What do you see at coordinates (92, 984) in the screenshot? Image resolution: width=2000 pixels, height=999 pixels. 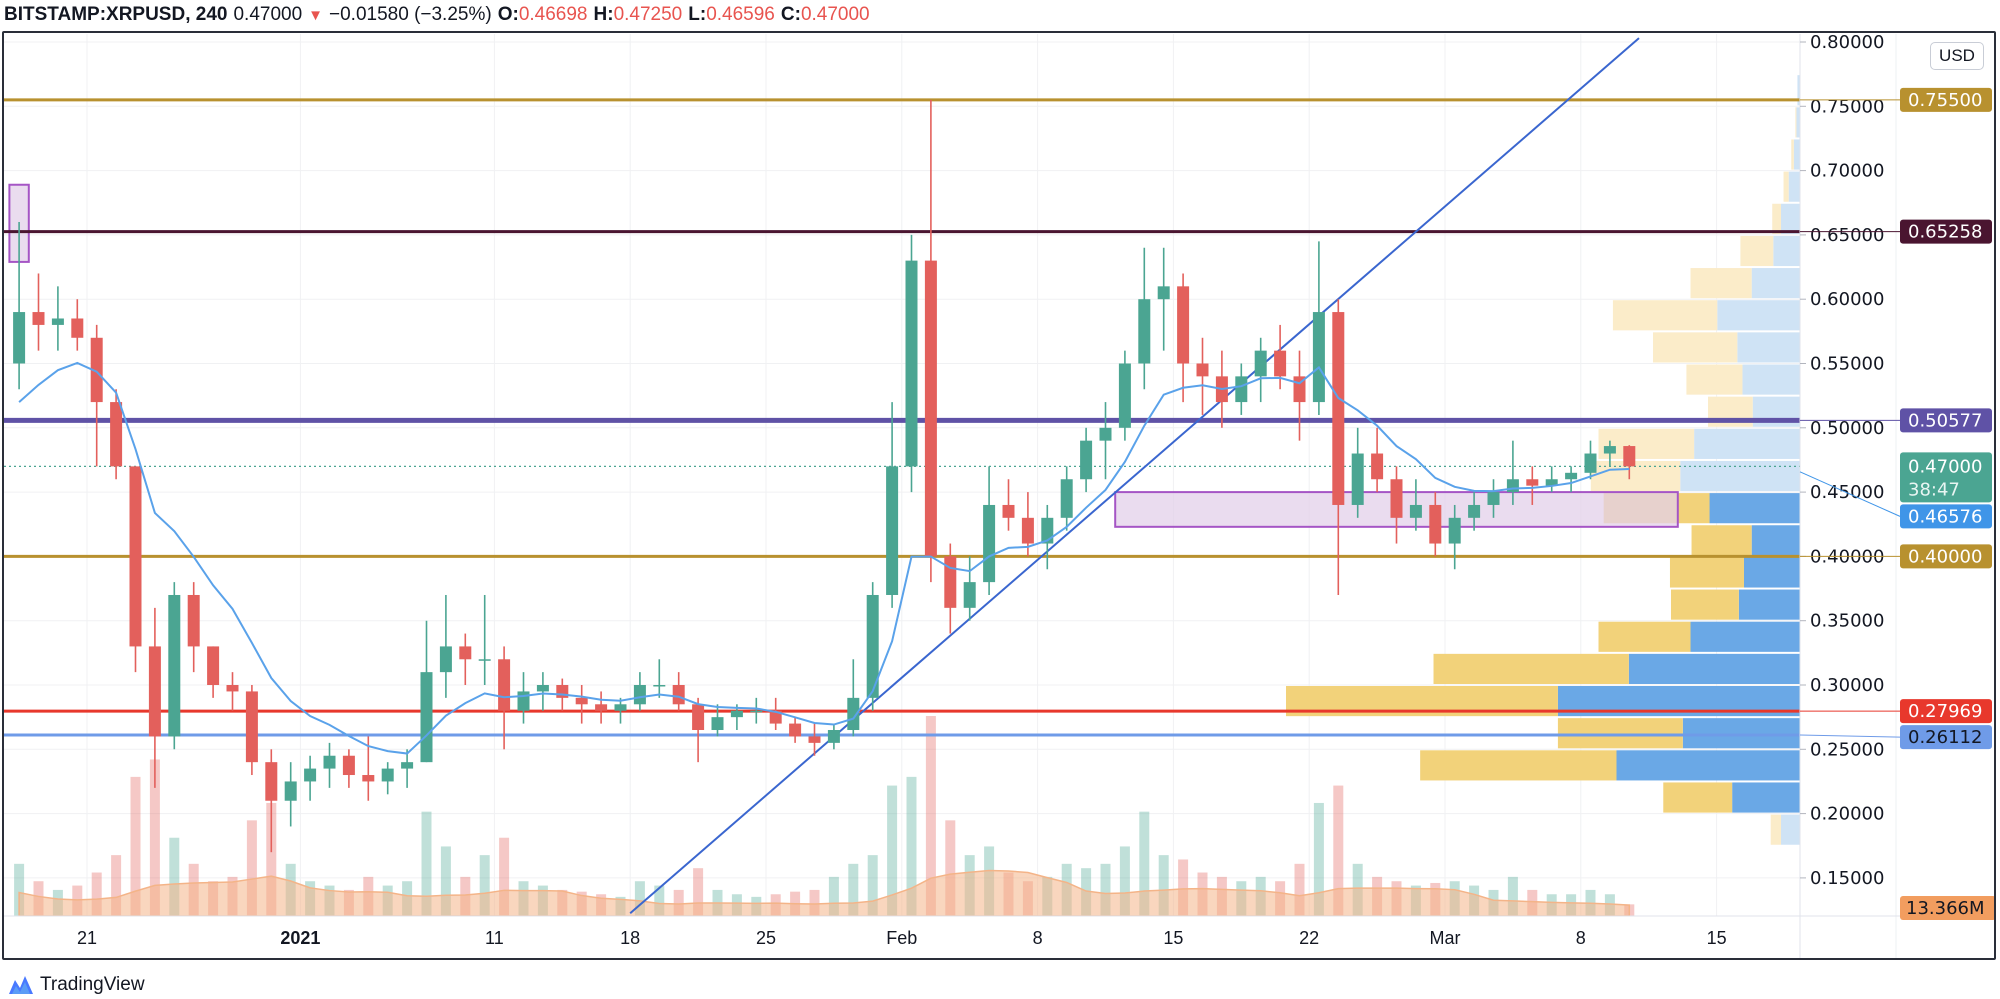 I see `brand-name: TradingView` at bounding box center [92, 984].